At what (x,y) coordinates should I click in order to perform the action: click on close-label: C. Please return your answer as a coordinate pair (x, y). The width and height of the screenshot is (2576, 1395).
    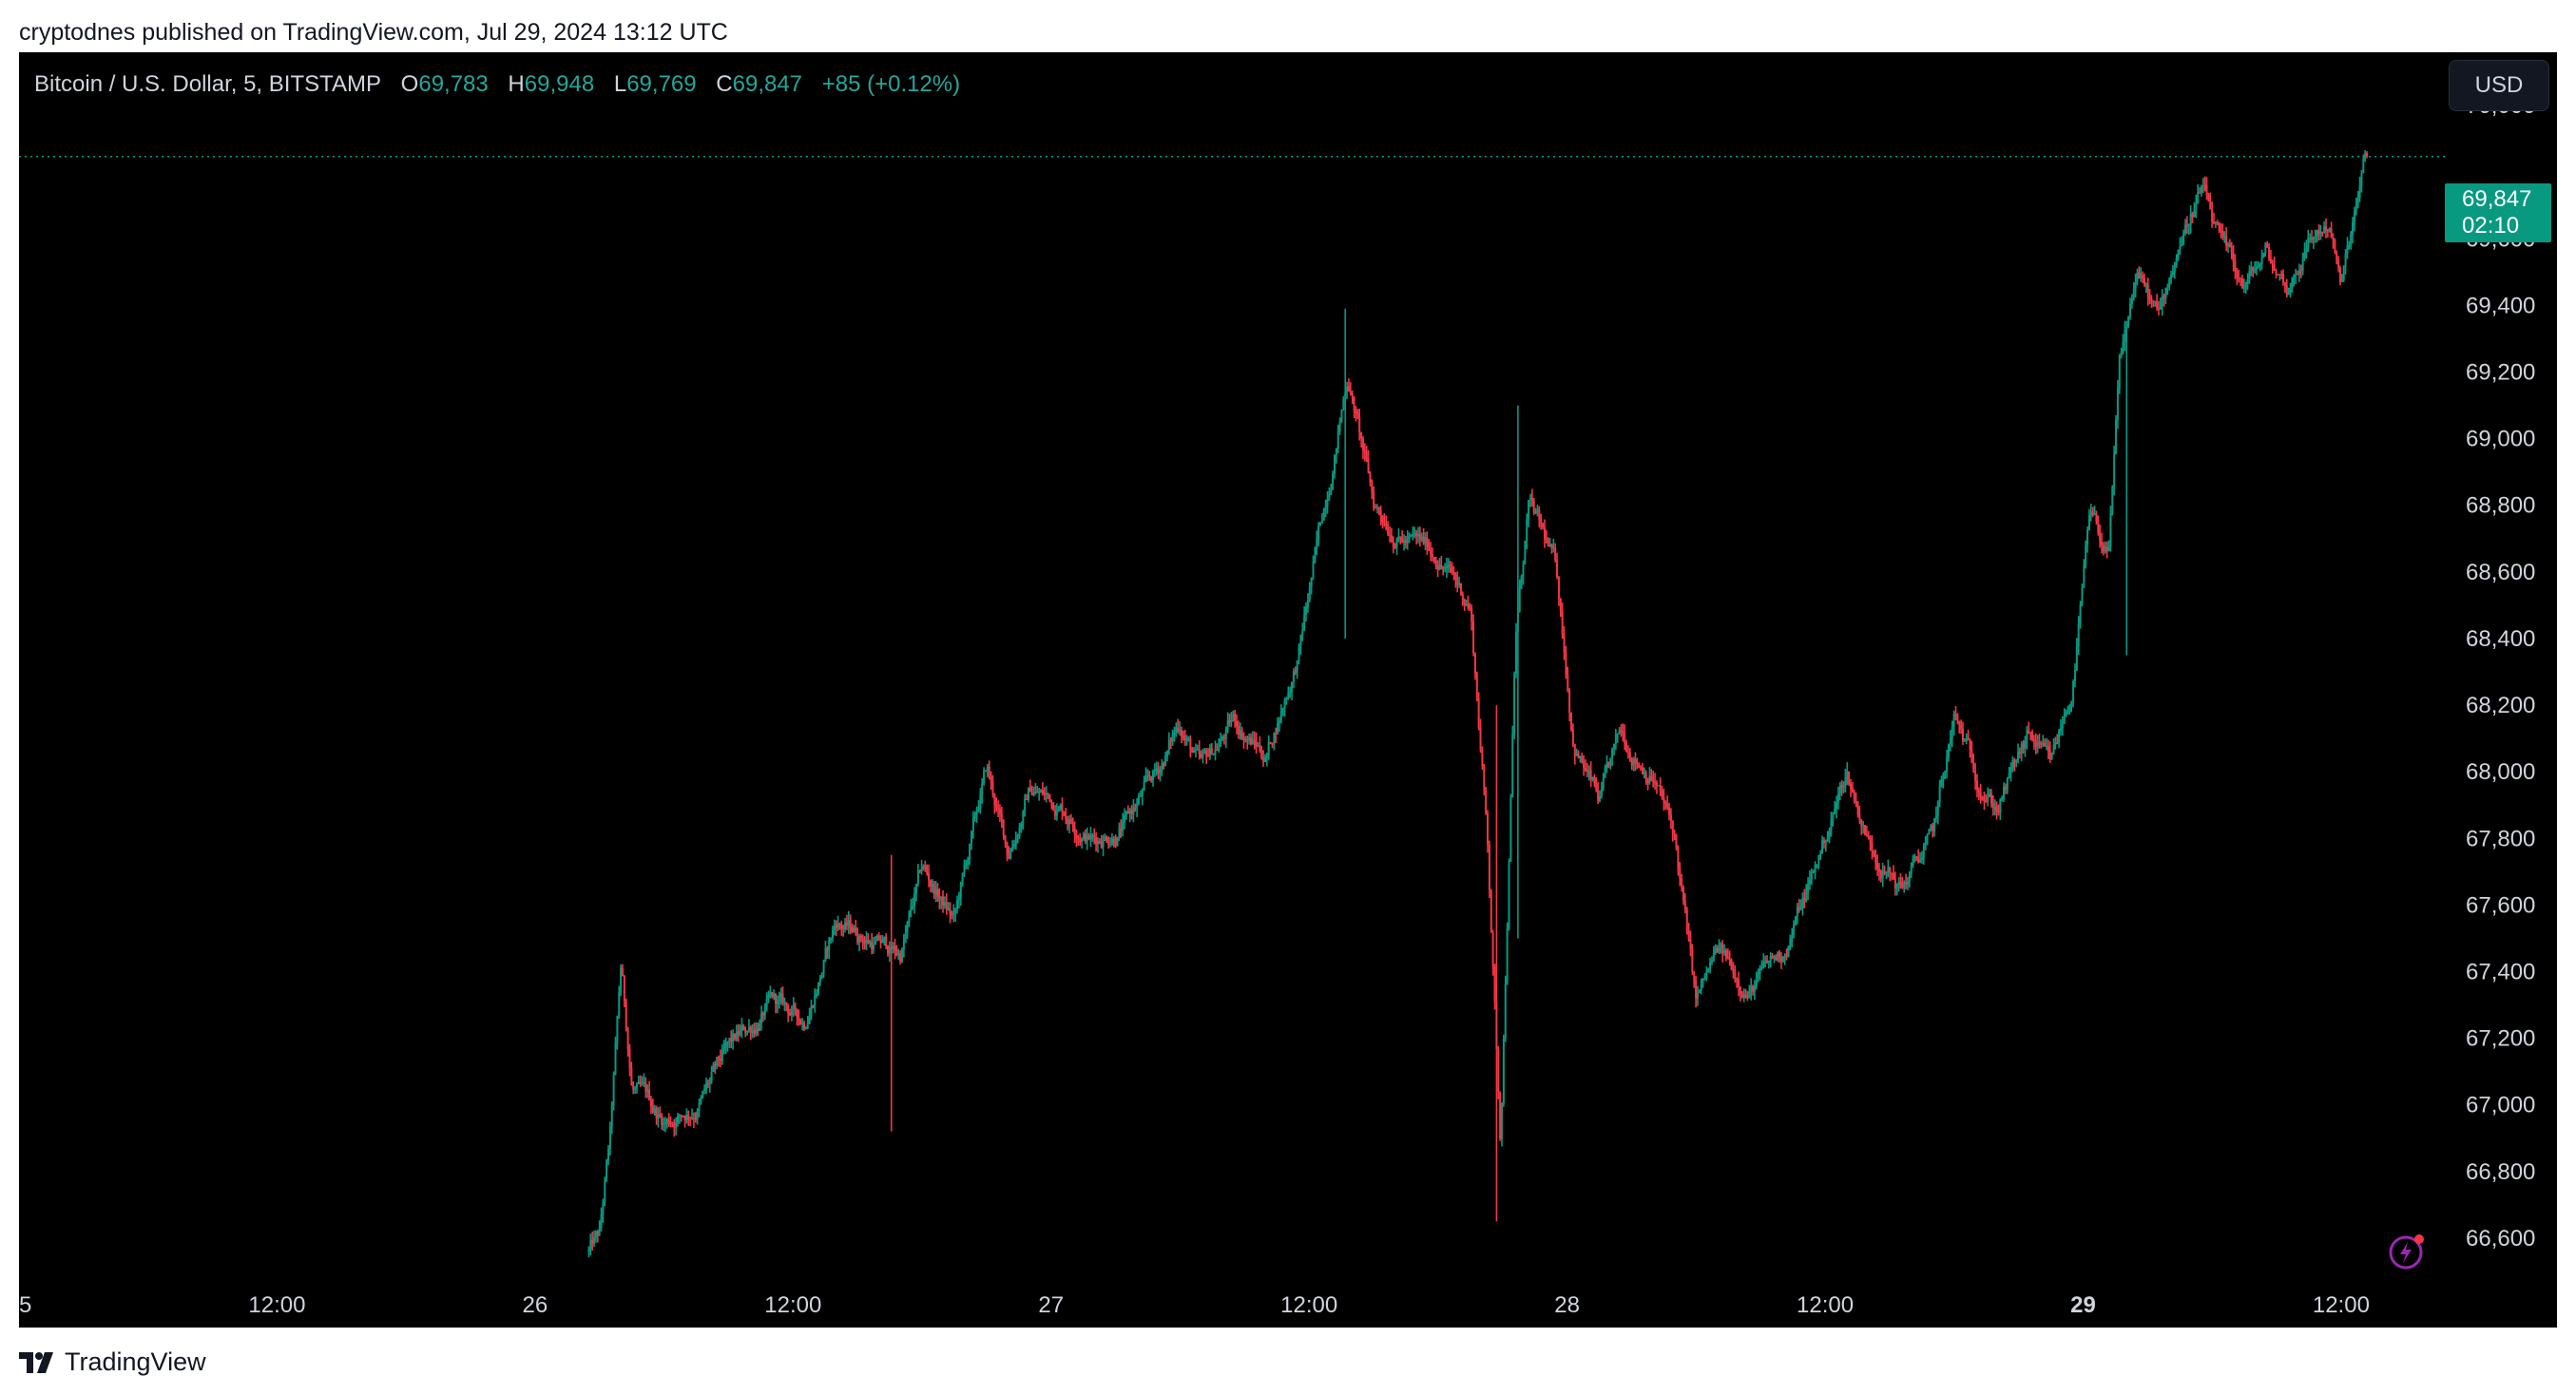
    Looking at the image, I should click on (724, 84).